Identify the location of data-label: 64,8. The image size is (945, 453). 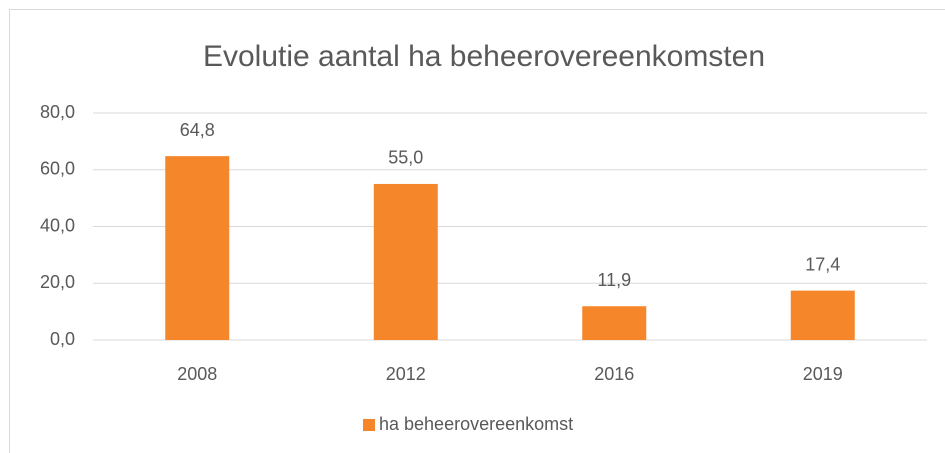
(197, 130).